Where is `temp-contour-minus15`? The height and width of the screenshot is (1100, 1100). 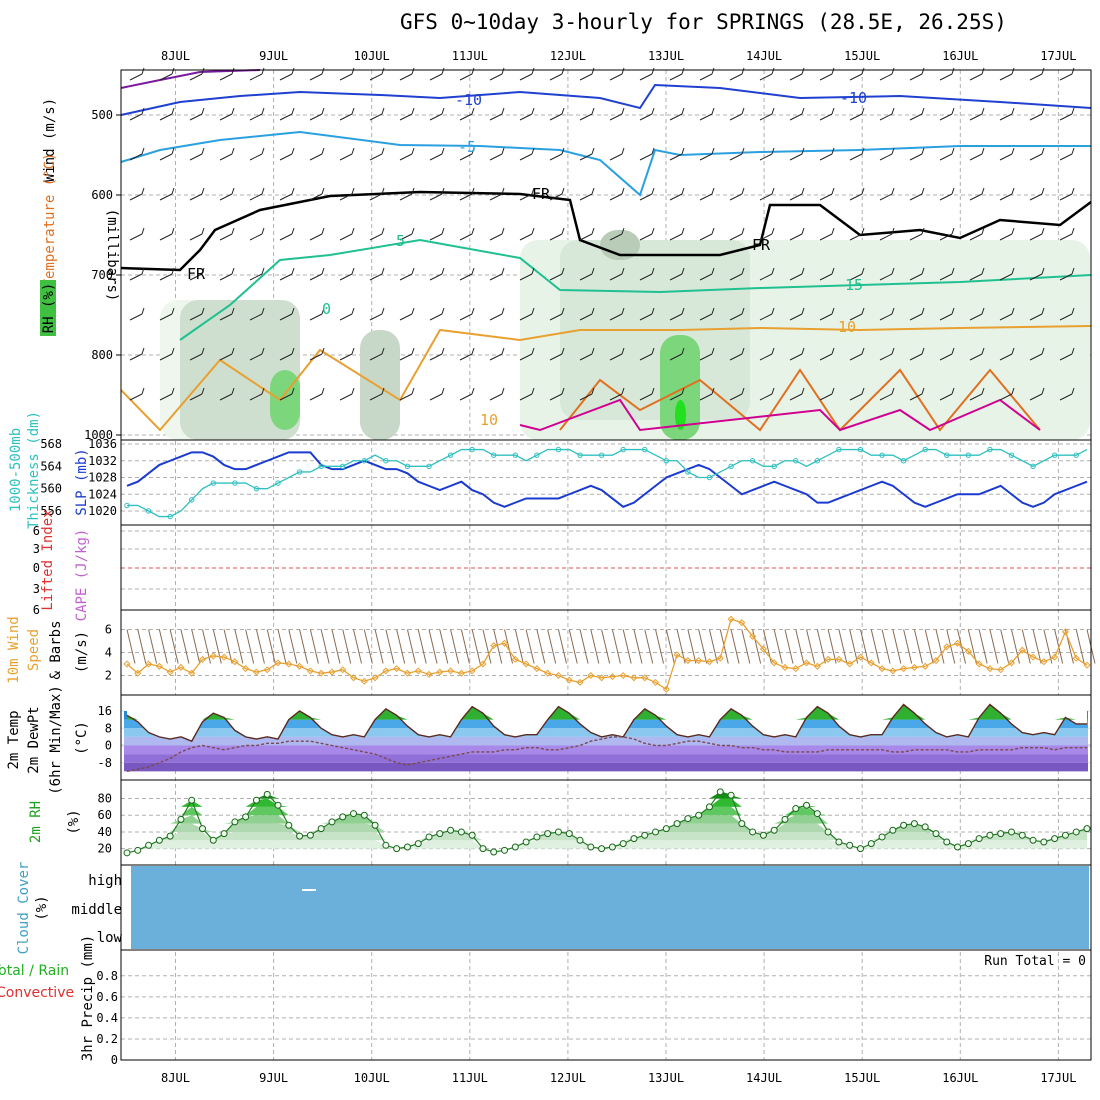 temp-contour-minus15 is located at coordinates (190, 79).